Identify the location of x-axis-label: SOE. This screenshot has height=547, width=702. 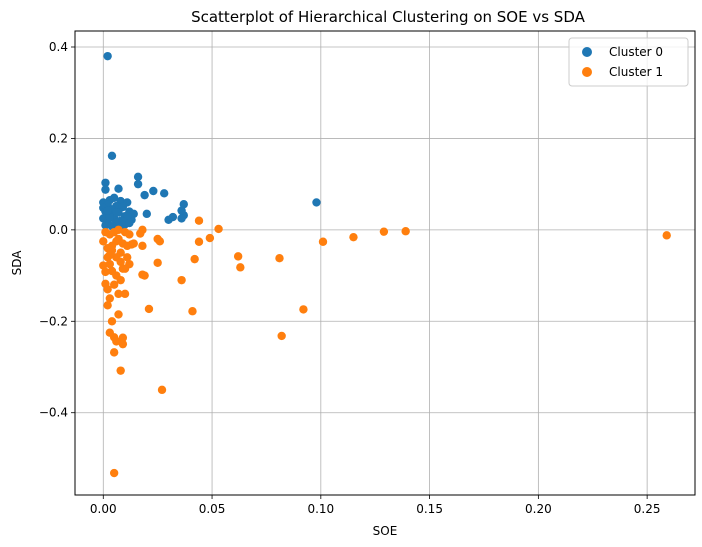
(385, 531).